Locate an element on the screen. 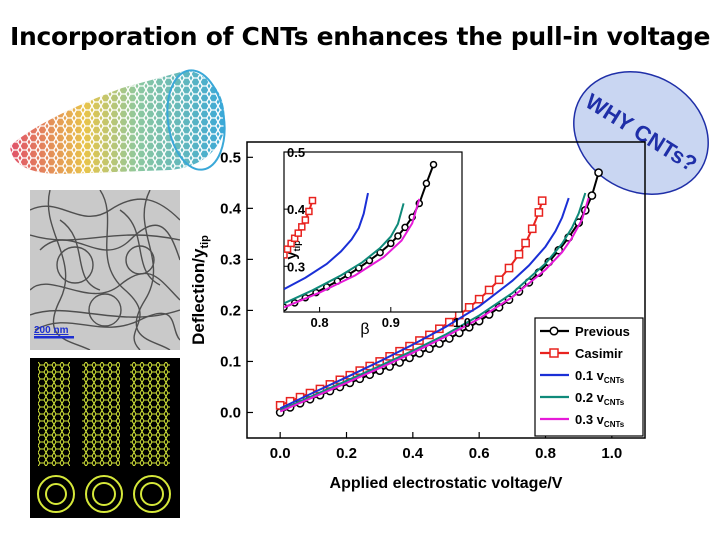 Image resolution: width=720 pixels, height=540 pixels. x-tick-label: 1.0 is located at coordinates (611, 453).